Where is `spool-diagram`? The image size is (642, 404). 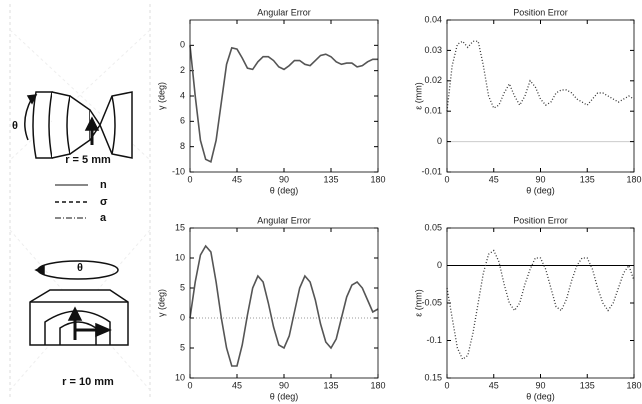 spool-diagram is located at coordinates (78, 125).